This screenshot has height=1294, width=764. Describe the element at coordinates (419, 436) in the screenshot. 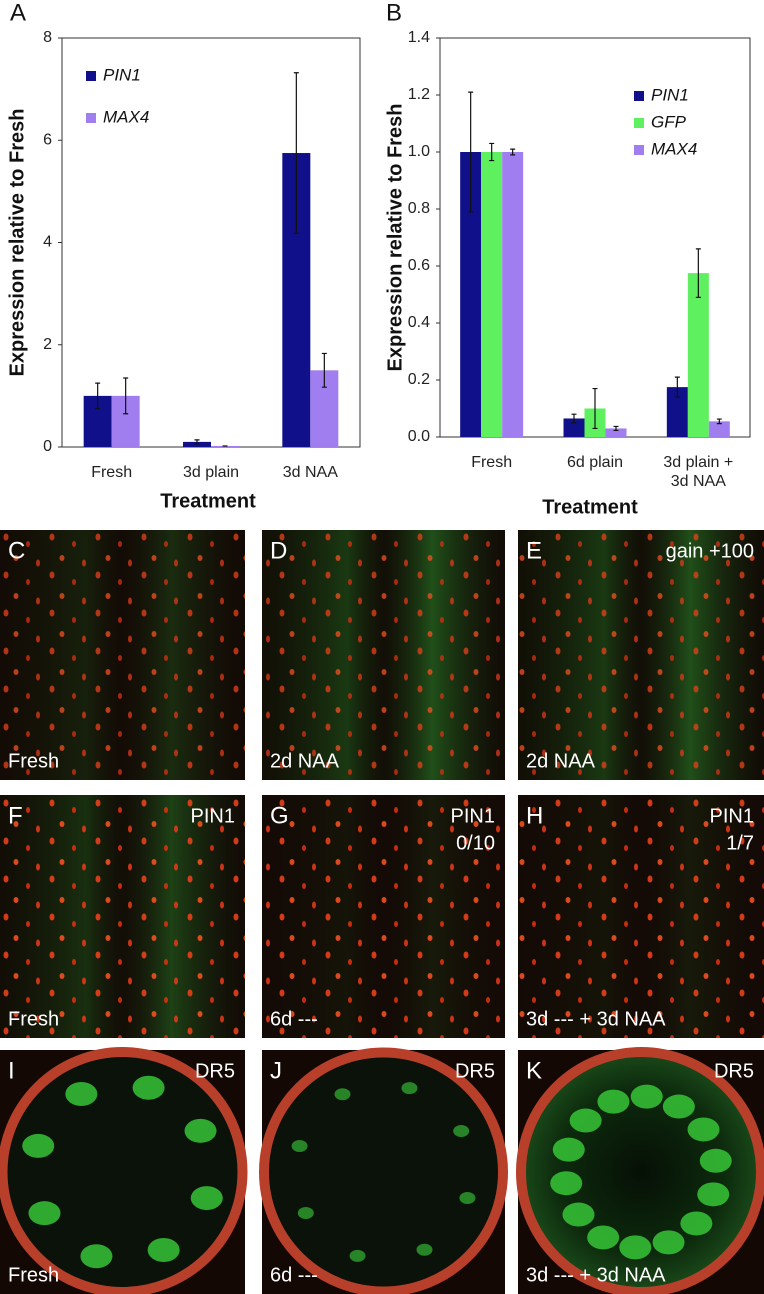

I see `y-tick-label: 0.0` at that location.